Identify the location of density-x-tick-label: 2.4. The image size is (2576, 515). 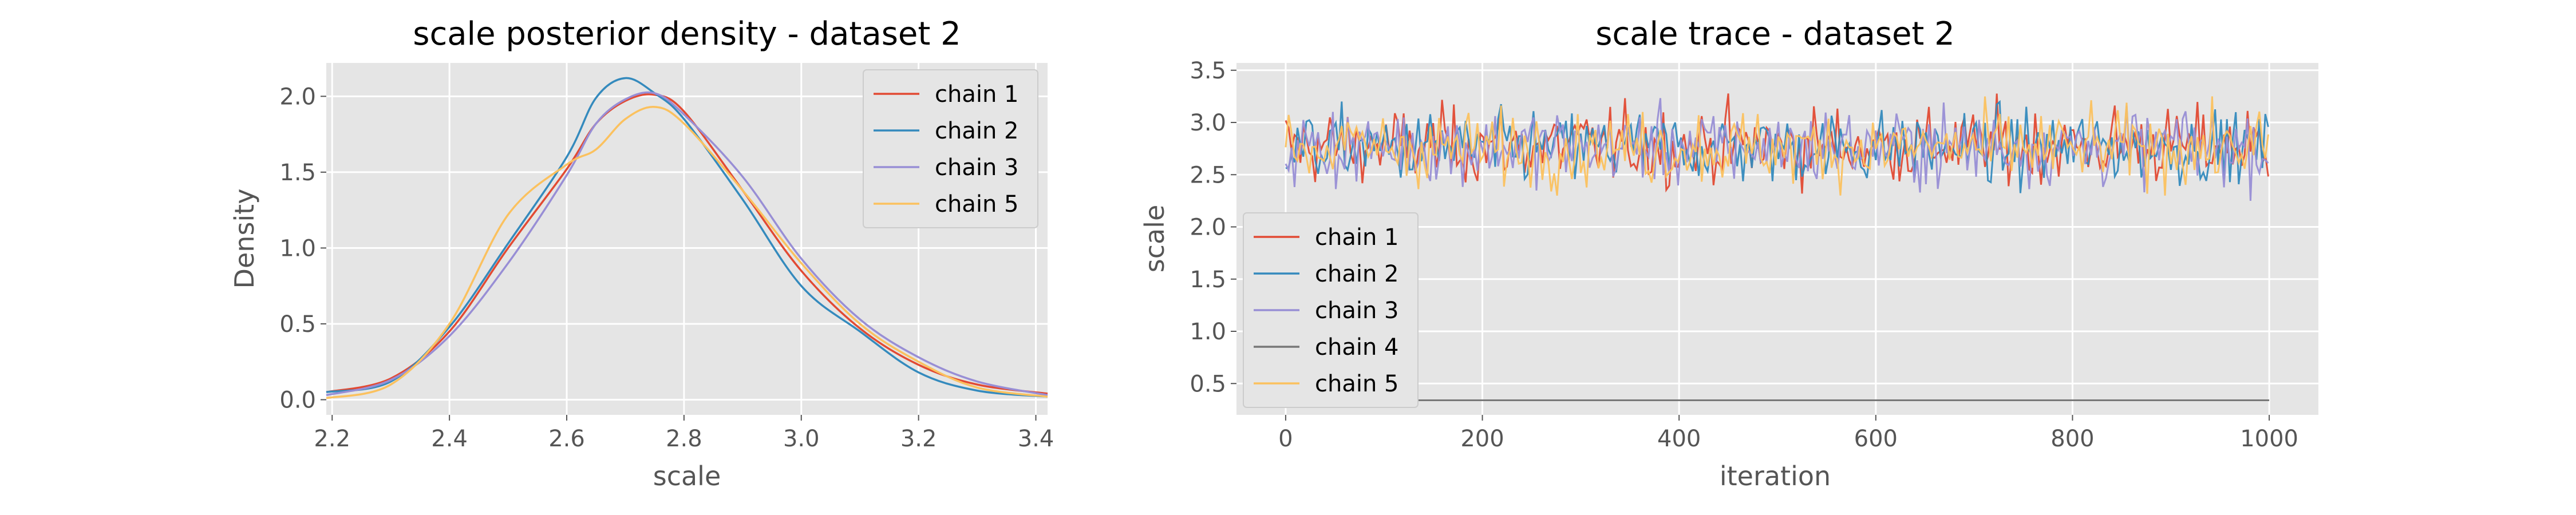
(449, 439).